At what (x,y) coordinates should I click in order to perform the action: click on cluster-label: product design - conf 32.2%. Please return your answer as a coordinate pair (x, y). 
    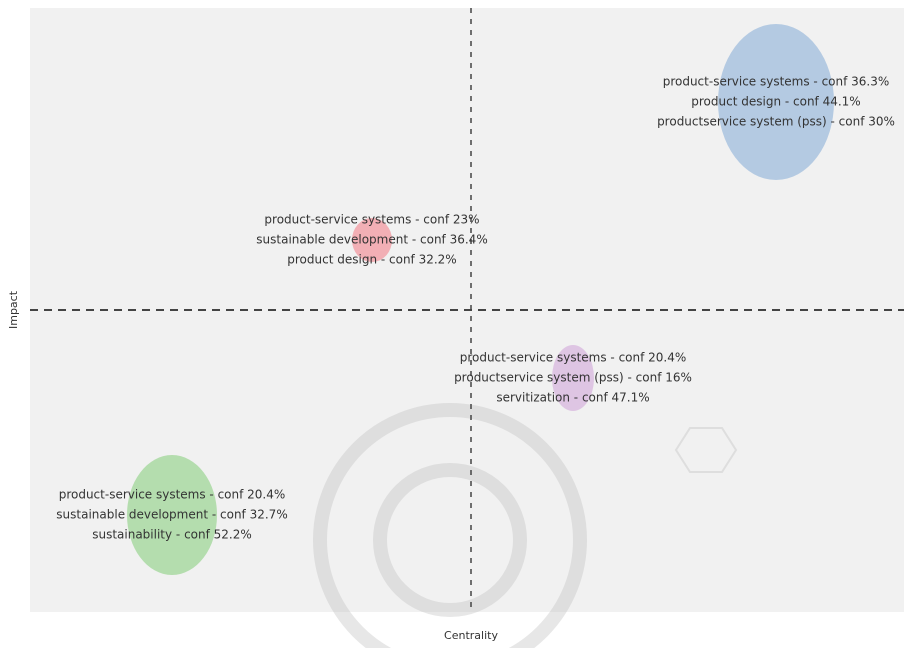
    Looking at the image, I should click on (371, 260).